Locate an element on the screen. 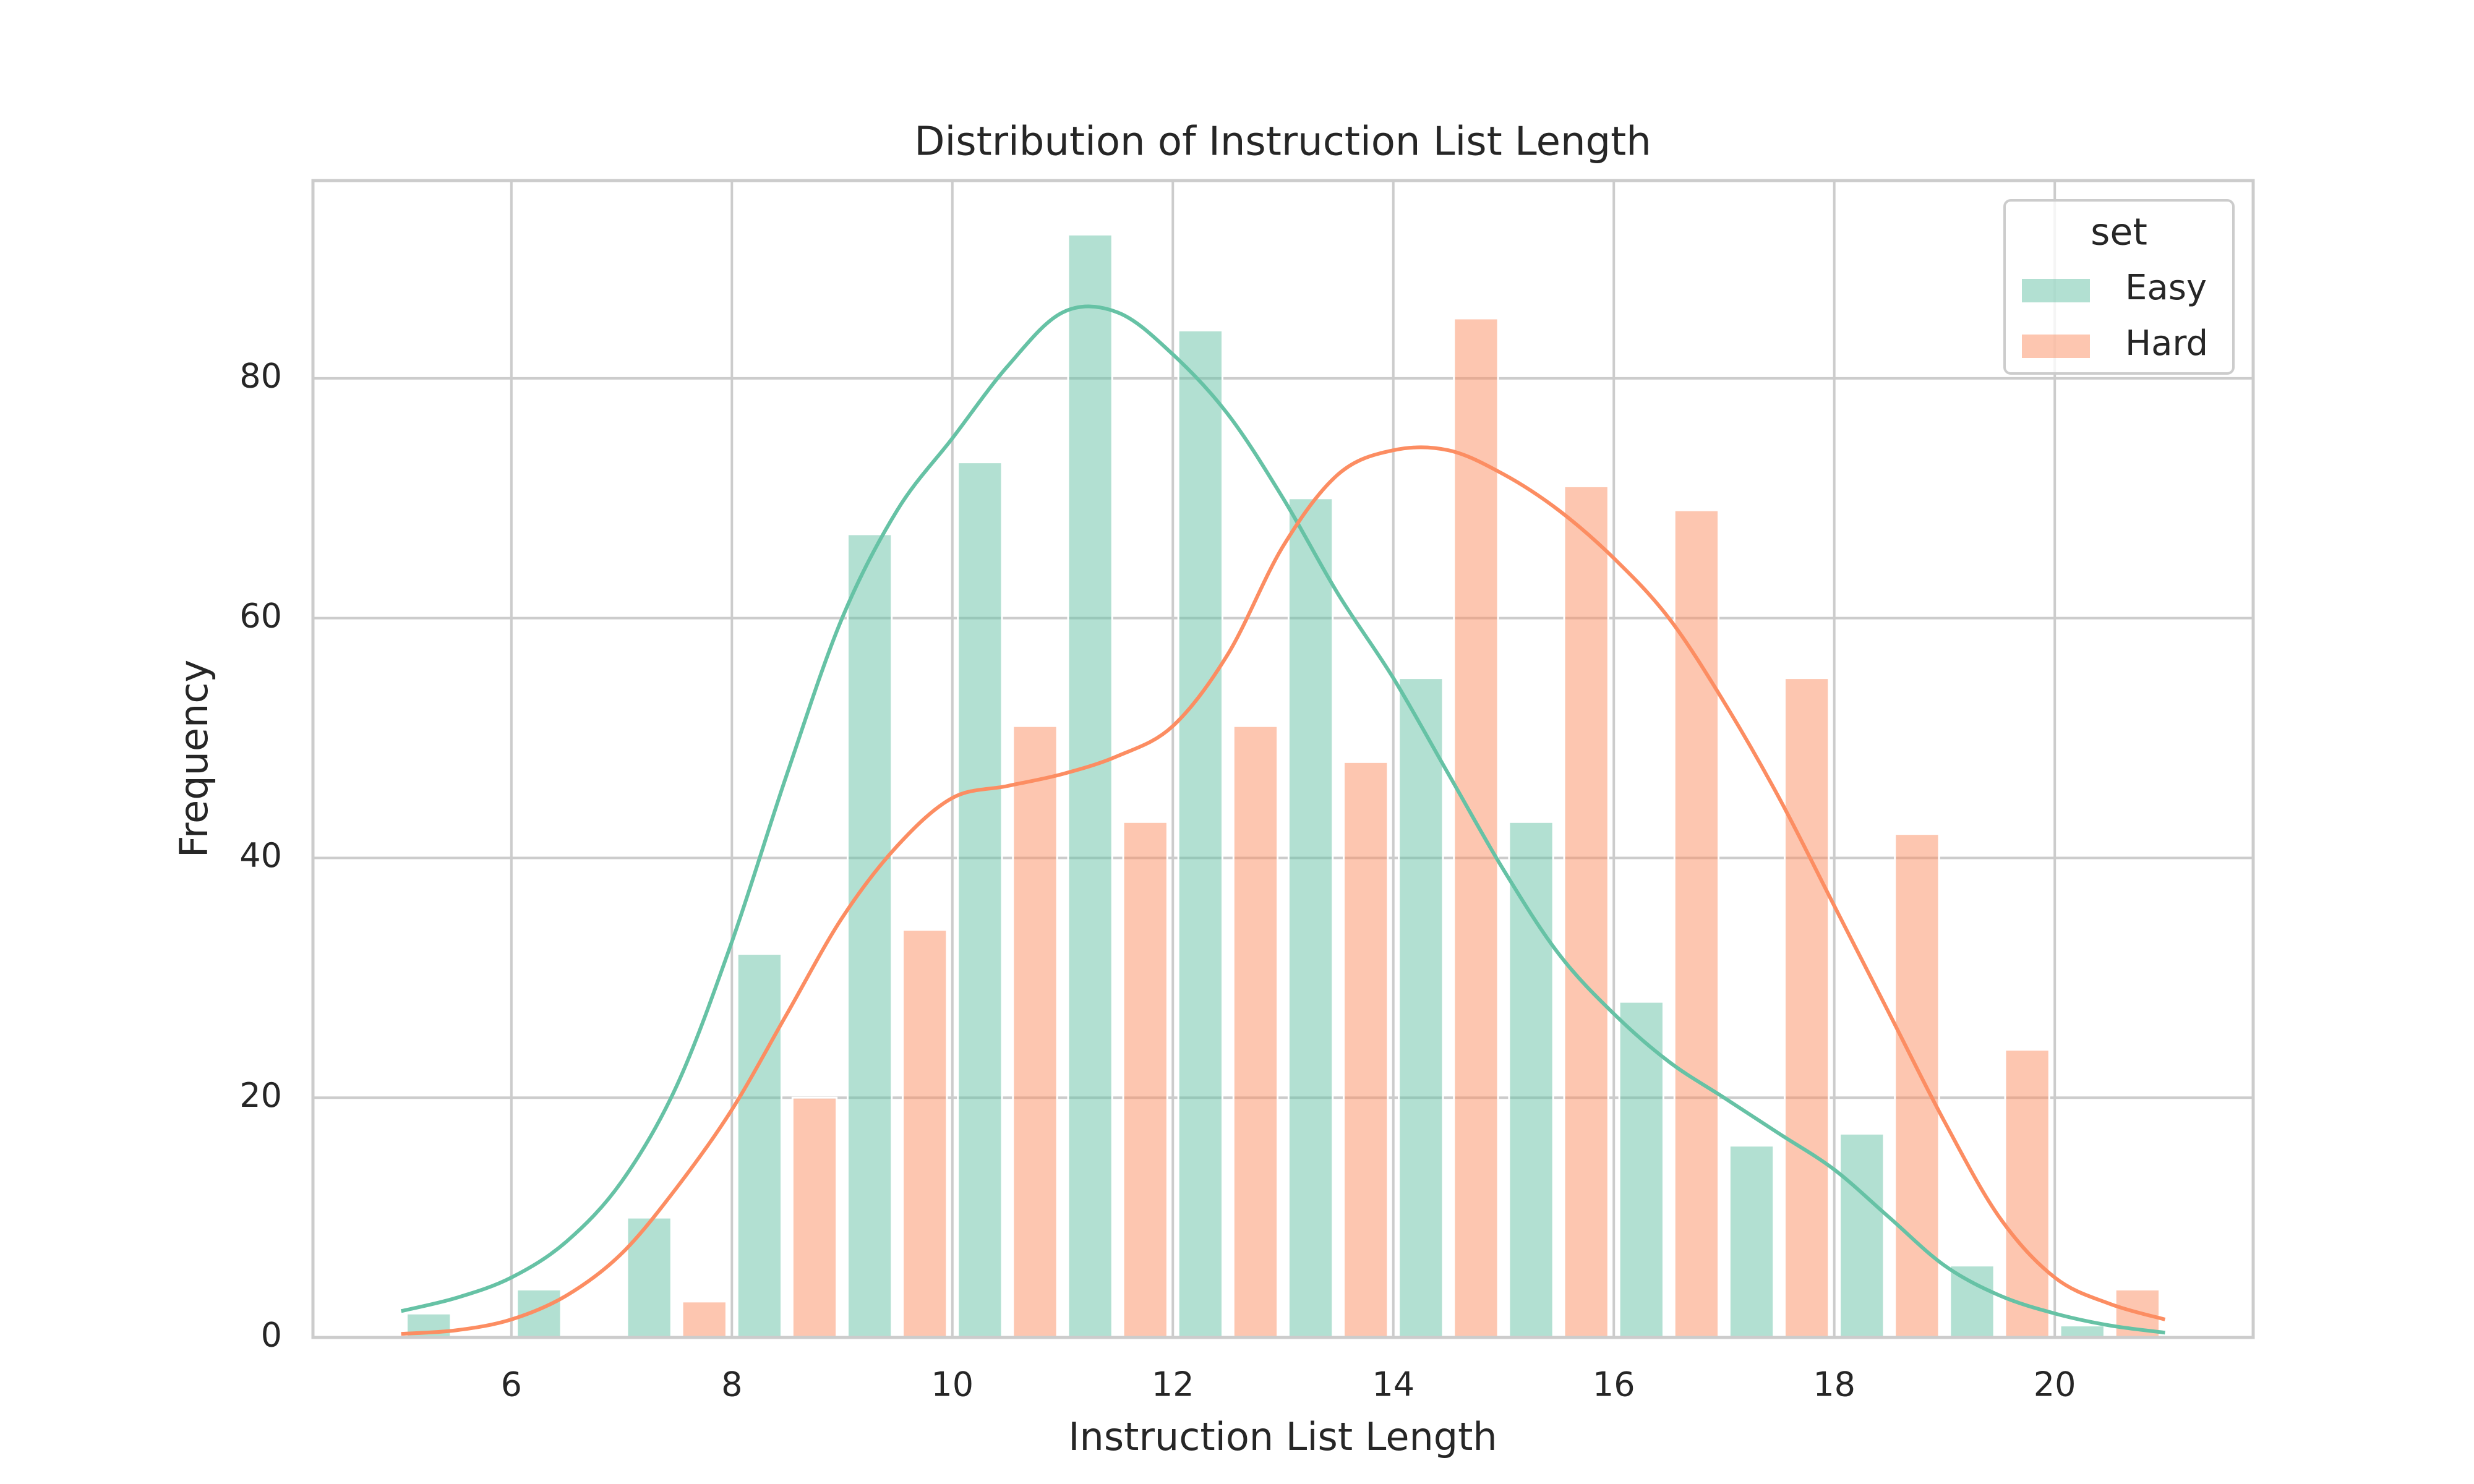 Image resolution: width=2474 pixels, height=1484 pixels. y-tick-label: 40 is located at coordinates (260, 855).